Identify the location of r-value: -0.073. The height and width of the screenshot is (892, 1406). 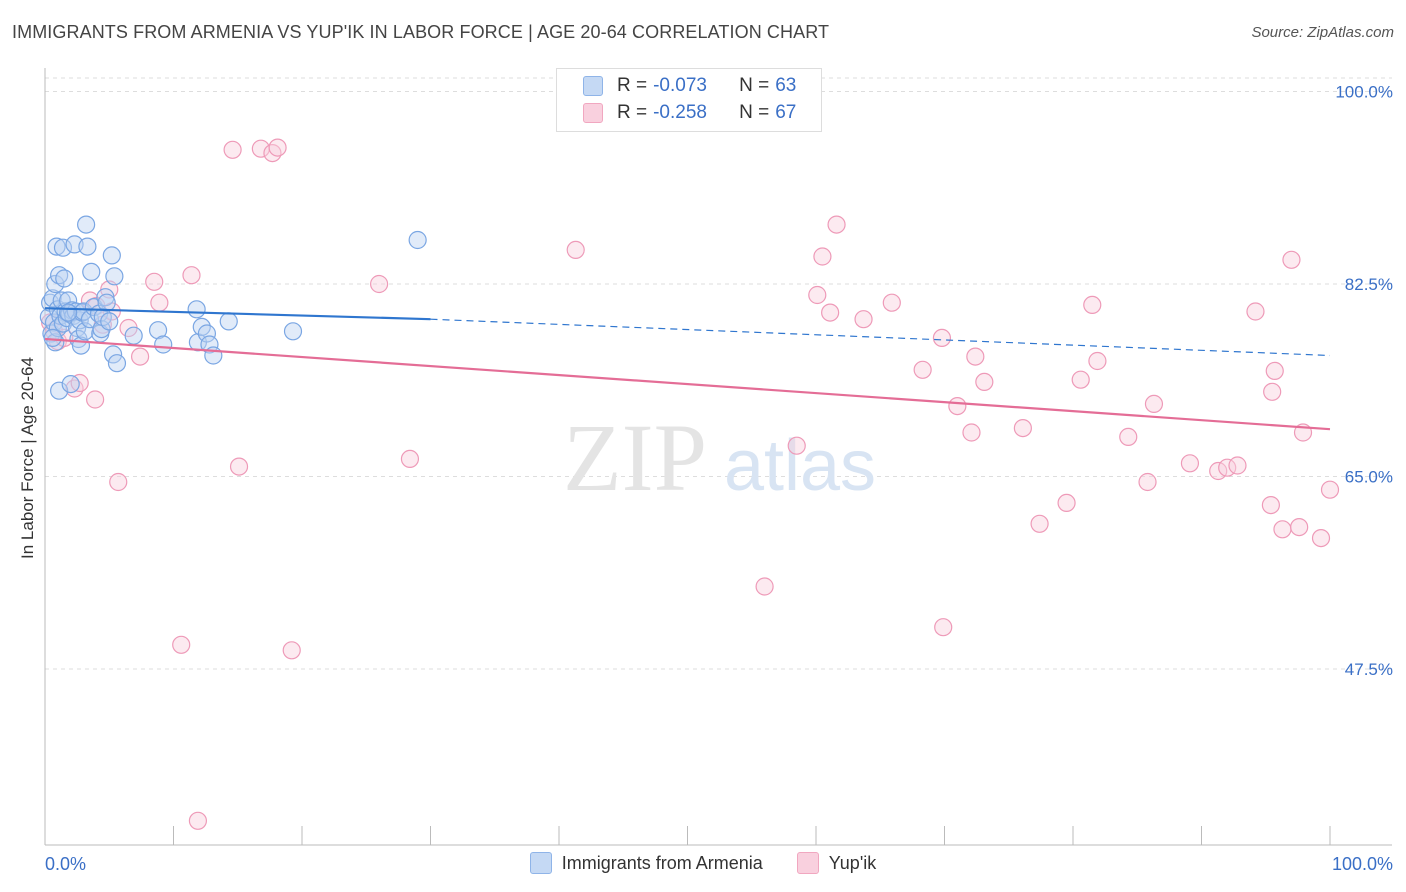
(680, 85).